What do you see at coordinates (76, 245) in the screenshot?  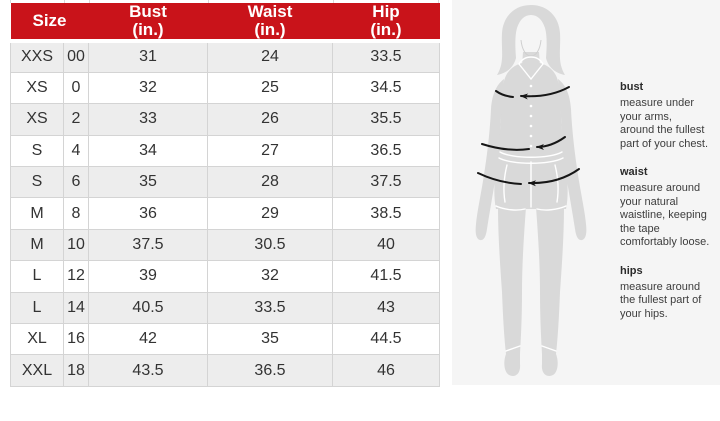 I see `cell-num: 10` at bounding box center [76, 245].